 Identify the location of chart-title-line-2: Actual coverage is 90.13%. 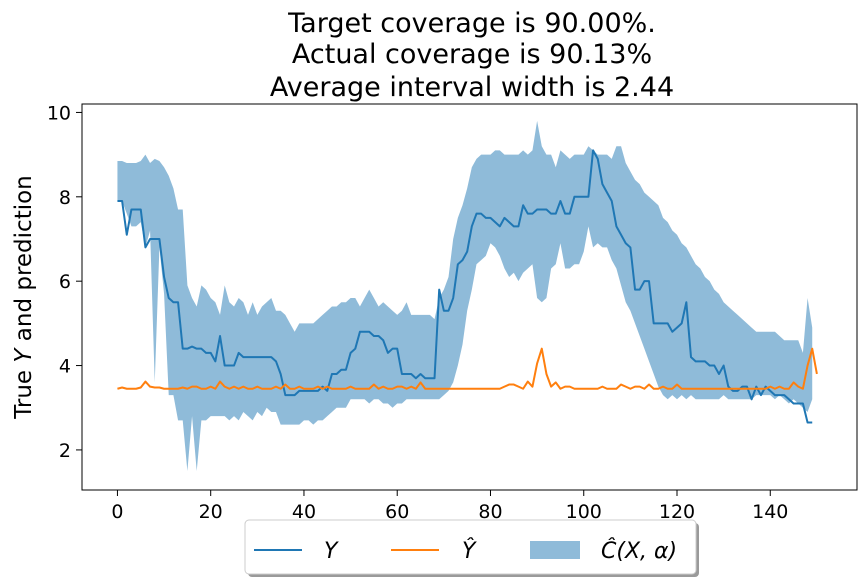
(472, 54).